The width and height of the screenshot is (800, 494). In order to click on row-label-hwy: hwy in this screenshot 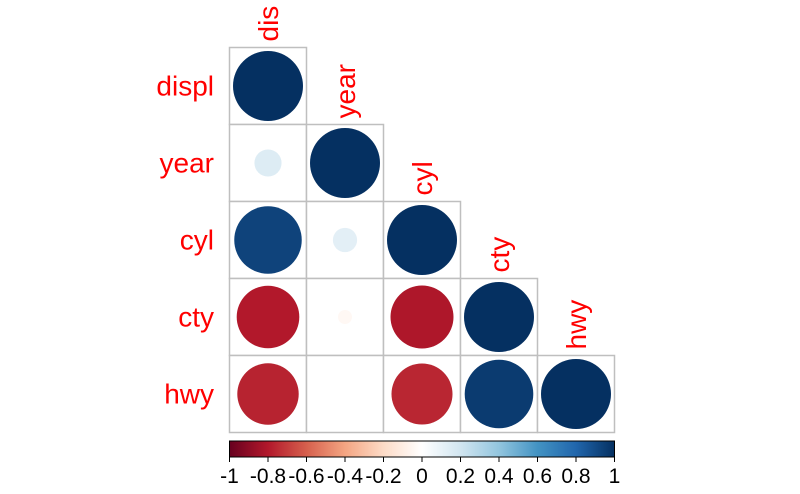, I will do `click(189, 394)`.